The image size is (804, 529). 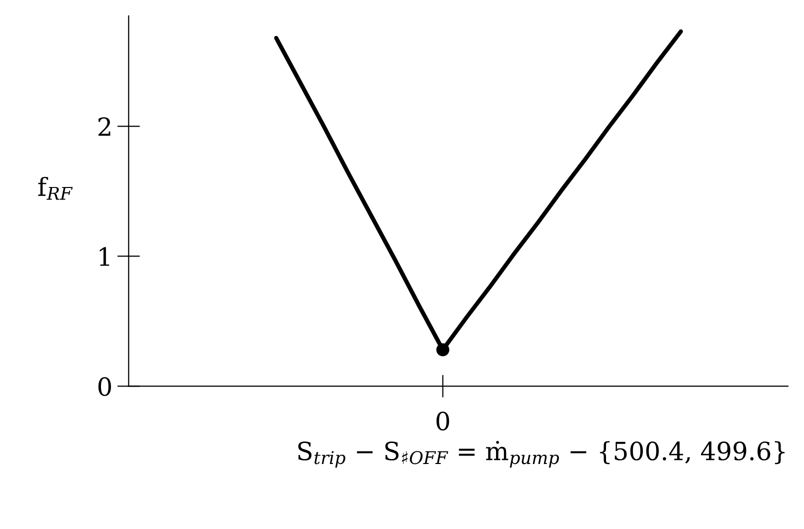 What do you see at coordinates (105, 256) in the screenshot?
I see `y-tick-label: 1` at bounding box center [105, 256].